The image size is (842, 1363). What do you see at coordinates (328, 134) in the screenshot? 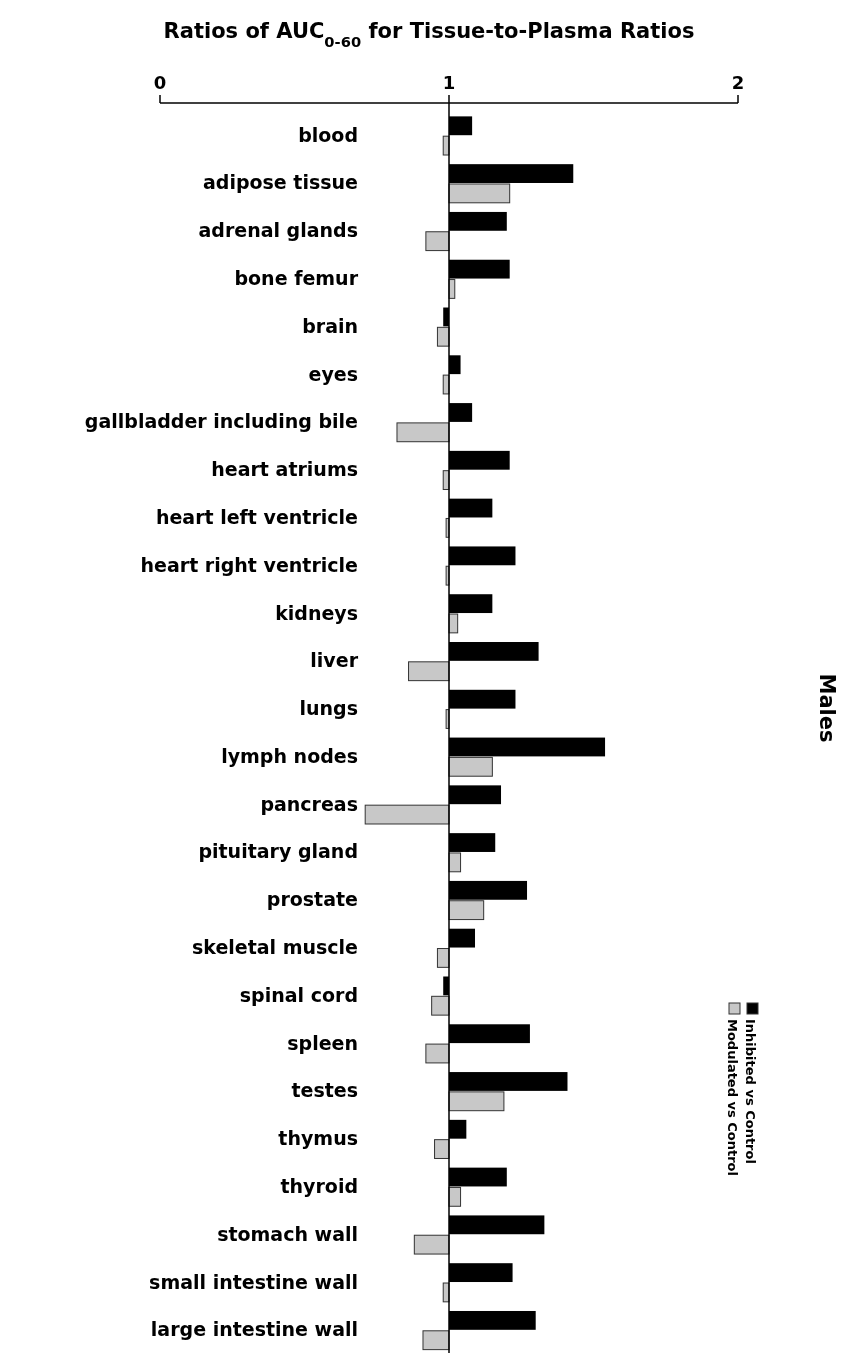
I see `y-tick-label: blood` at bounding box center [328, 134].